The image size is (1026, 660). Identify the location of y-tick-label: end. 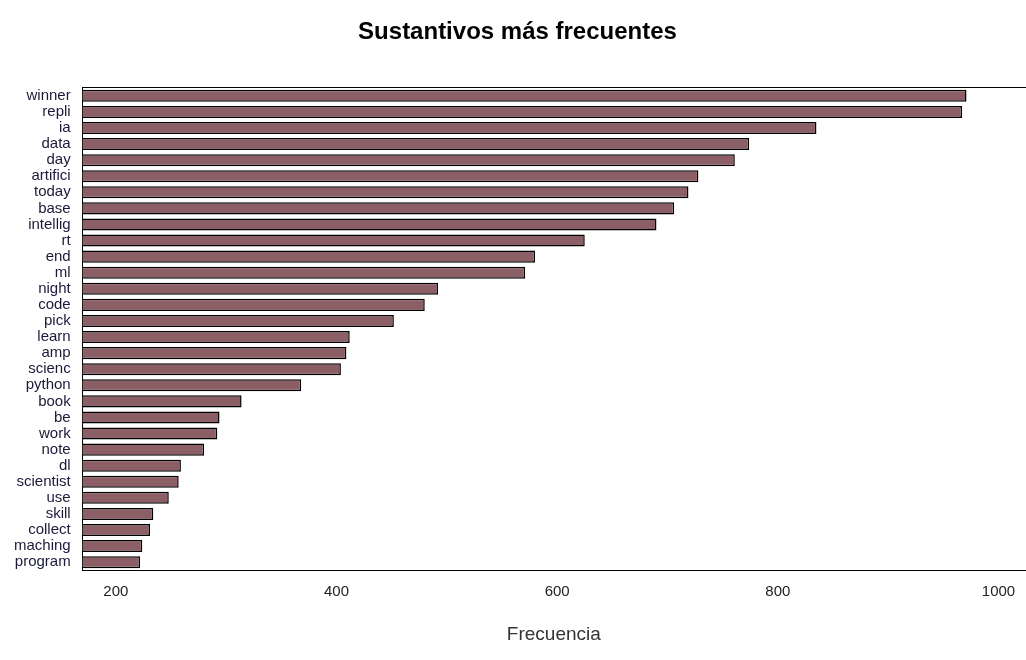
(58, 255).